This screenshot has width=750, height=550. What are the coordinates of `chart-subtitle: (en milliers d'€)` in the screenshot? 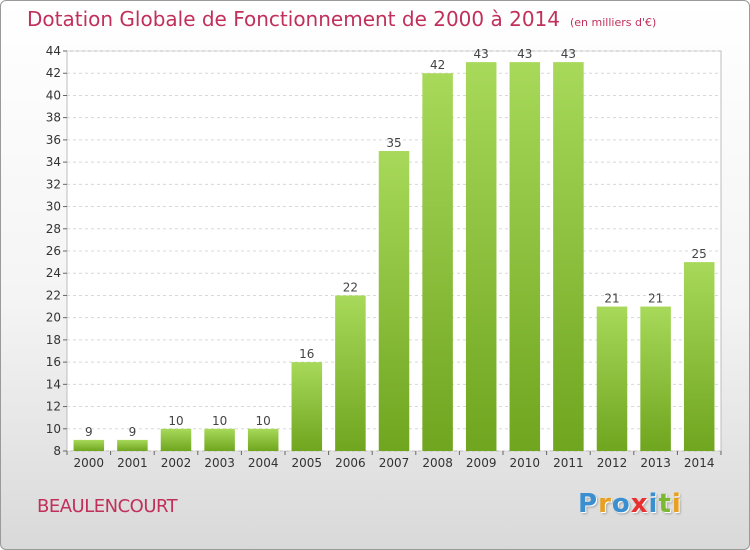 It's located at (613, 22).